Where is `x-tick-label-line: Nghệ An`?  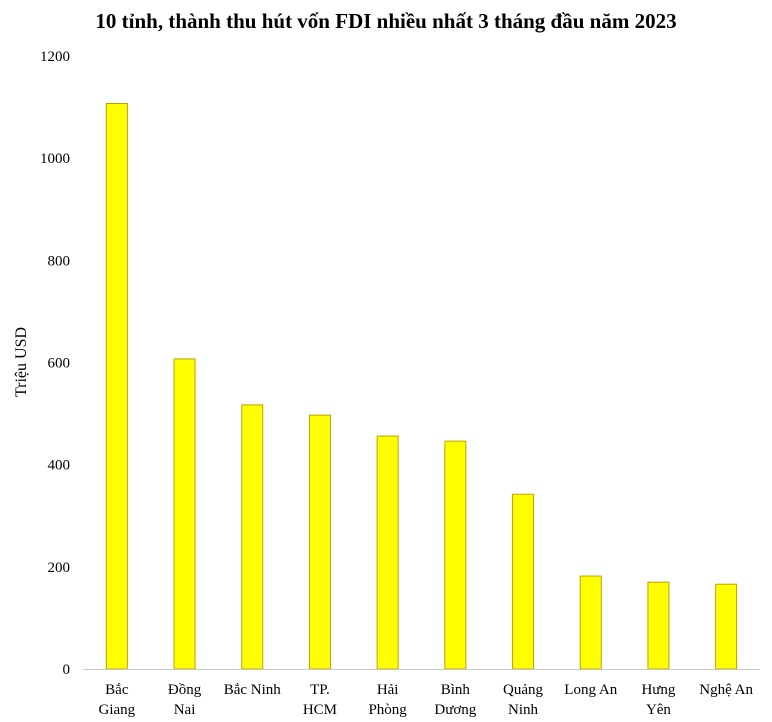 x-tick-label-line: Nghệ An is located at coordinates (726, 690).